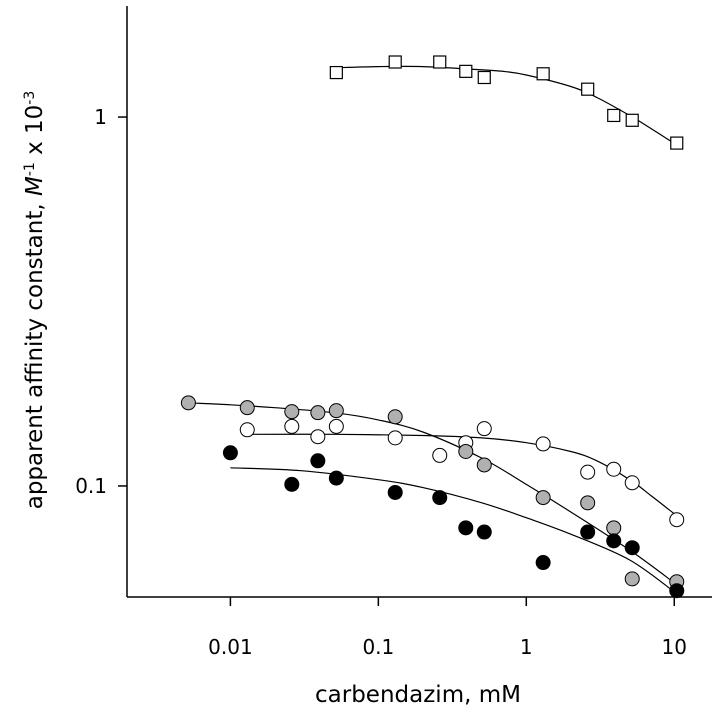 This screenshot has width=720, height=713. Describe the element at coordinates (526, 647) in the screenshot. I see `x-tick-label: 1` at that location.